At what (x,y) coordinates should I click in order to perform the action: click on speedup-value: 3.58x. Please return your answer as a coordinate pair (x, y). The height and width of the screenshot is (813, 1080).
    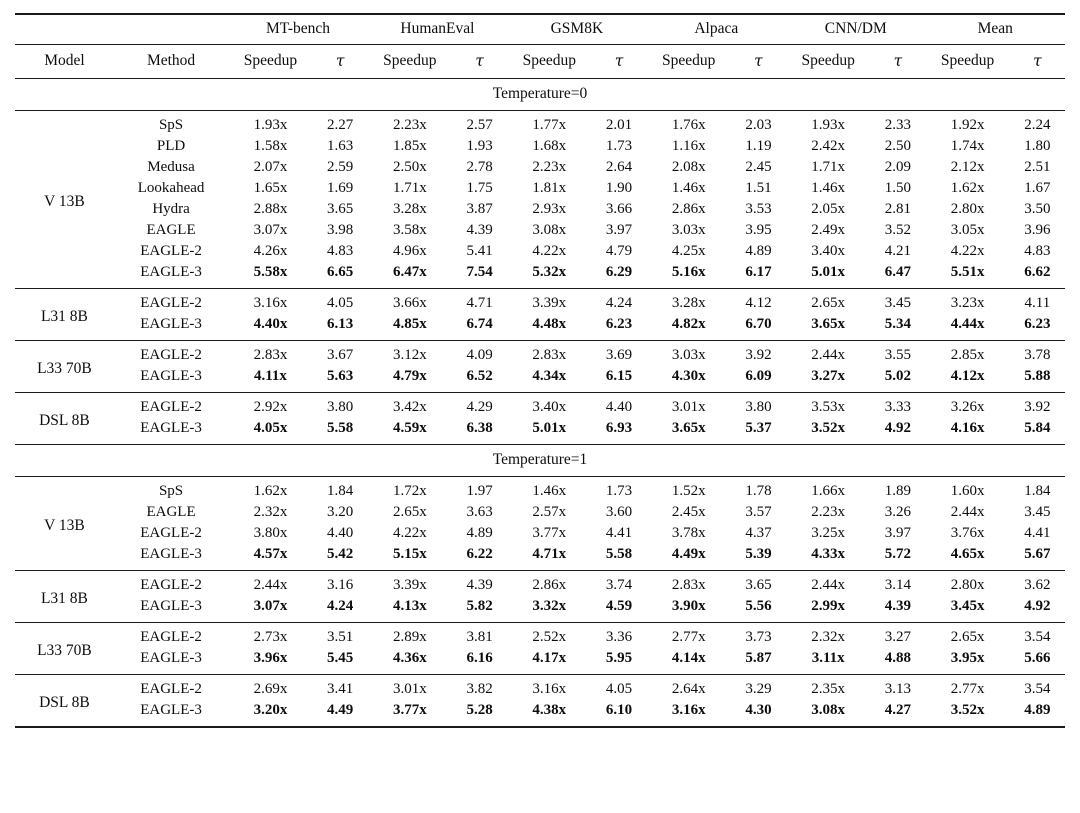
    Looking at the image, I should click on (409, 230).